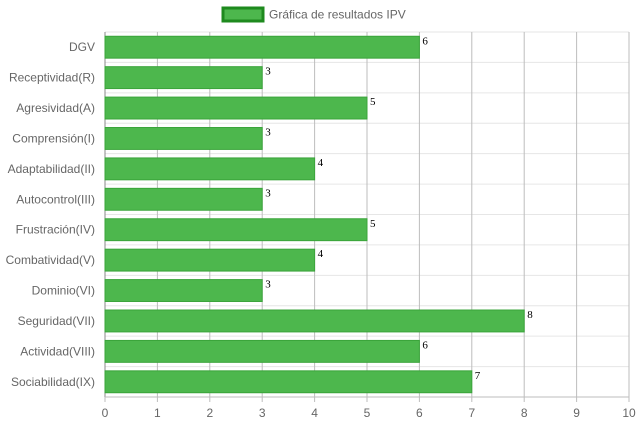  What do you see at coordinates (63, 291) in the screenshot?
I see `category-label: Dominio(VI)` at bounding box center [63, 291].